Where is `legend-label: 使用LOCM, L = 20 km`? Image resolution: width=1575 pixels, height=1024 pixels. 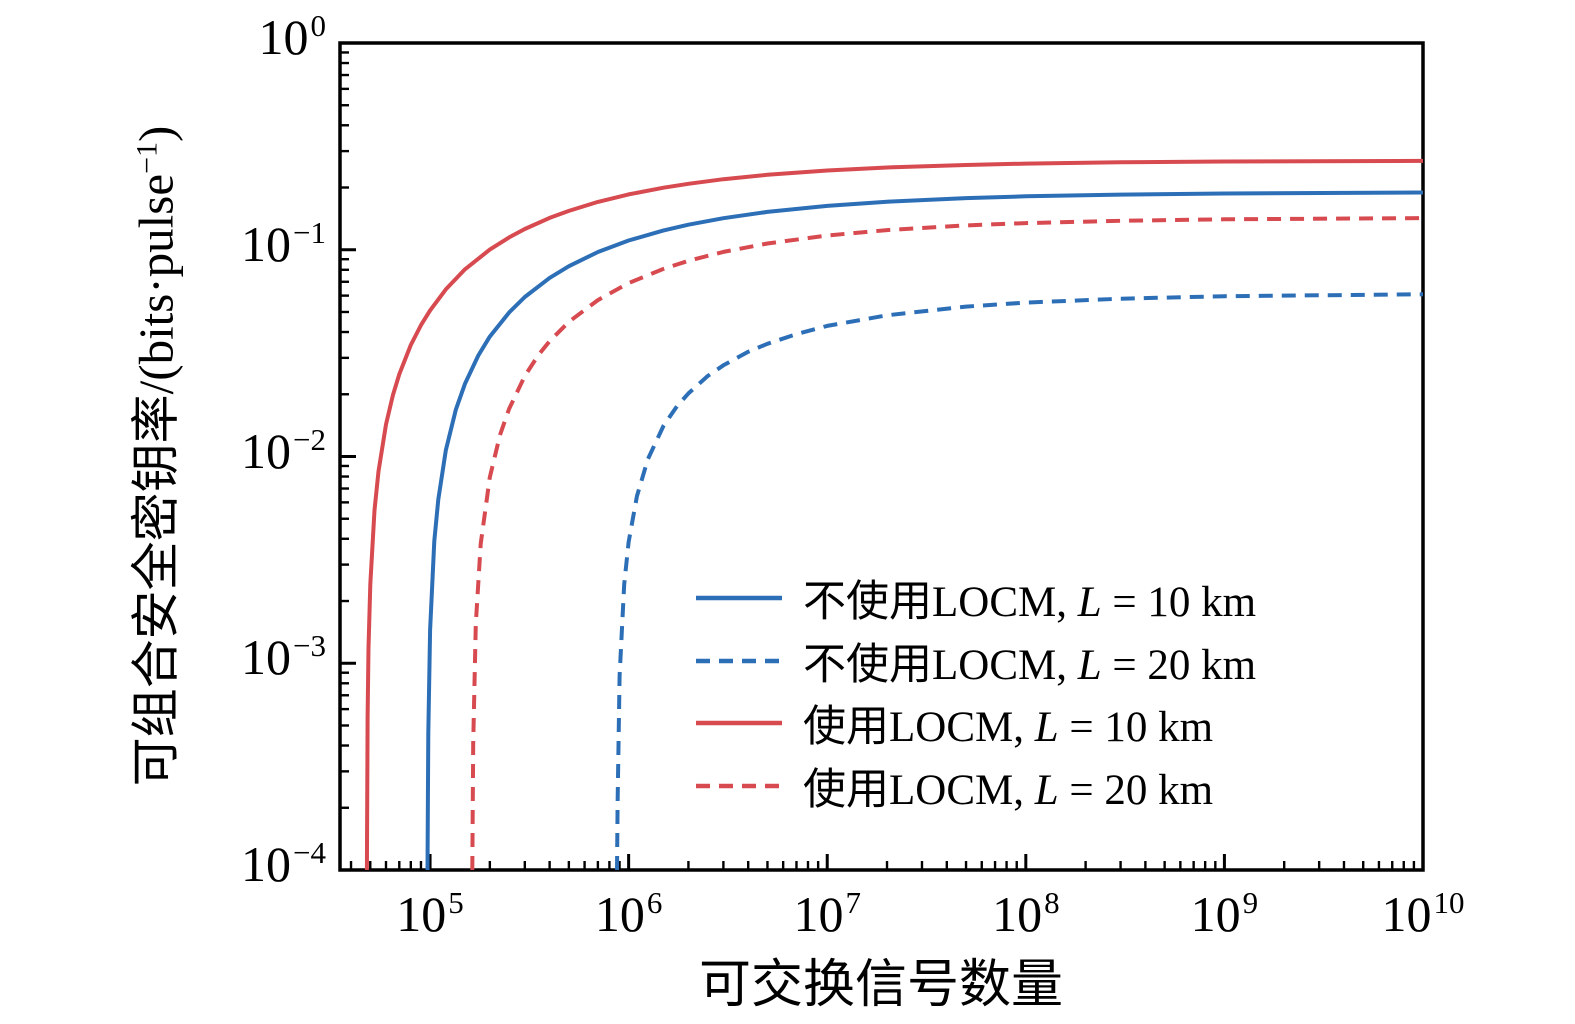
legend-label: 使用LOCM, L = 20 km is located at coordinates (1008, 786).